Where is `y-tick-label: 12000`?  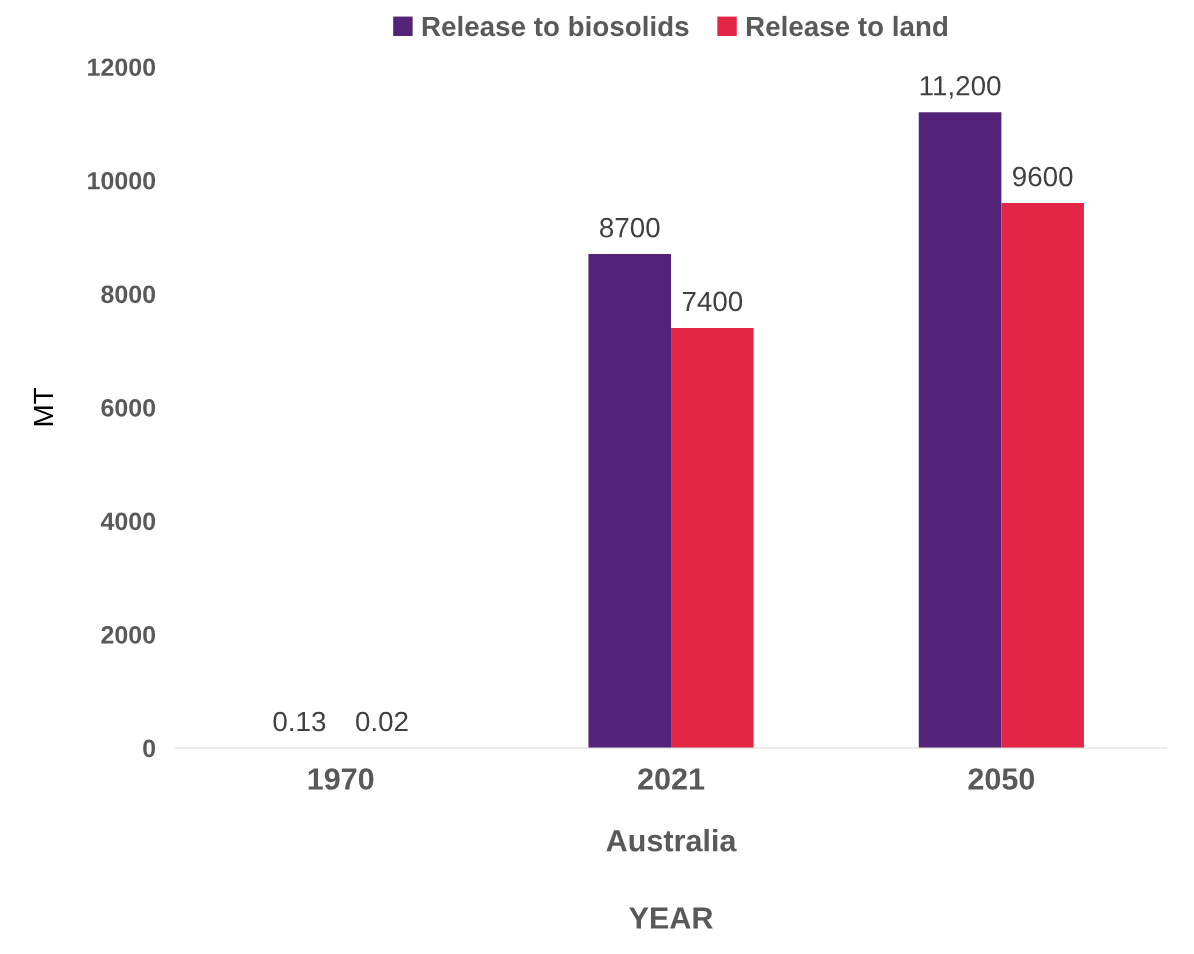
y-tick-label: 12000 is located at coordinates (122, 67).